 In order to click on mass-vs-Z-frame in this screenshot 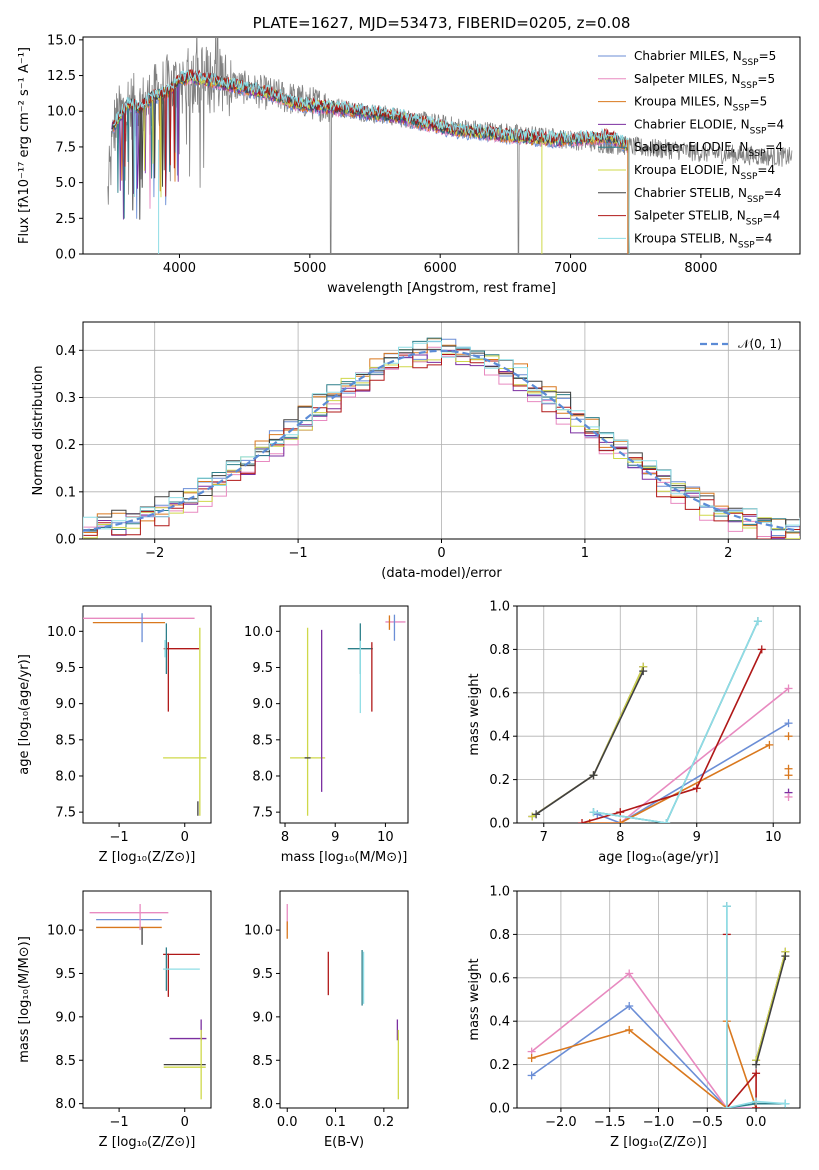, I will do `click(147, 999)`.